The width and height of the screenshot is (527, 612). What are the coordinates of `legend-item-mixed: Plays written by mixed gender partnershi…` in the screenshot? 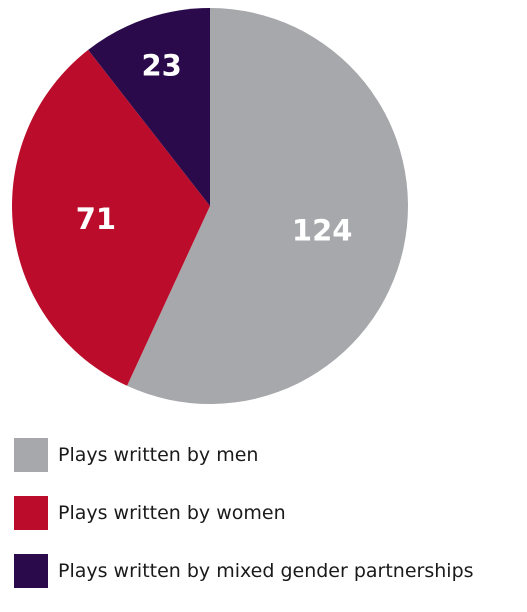 It's located at (244, 571).